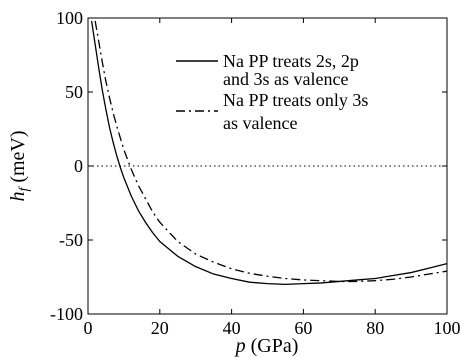 This screenshot has height=358, width=461. I want to click on y-tick-label: -100, so click(66, 314).